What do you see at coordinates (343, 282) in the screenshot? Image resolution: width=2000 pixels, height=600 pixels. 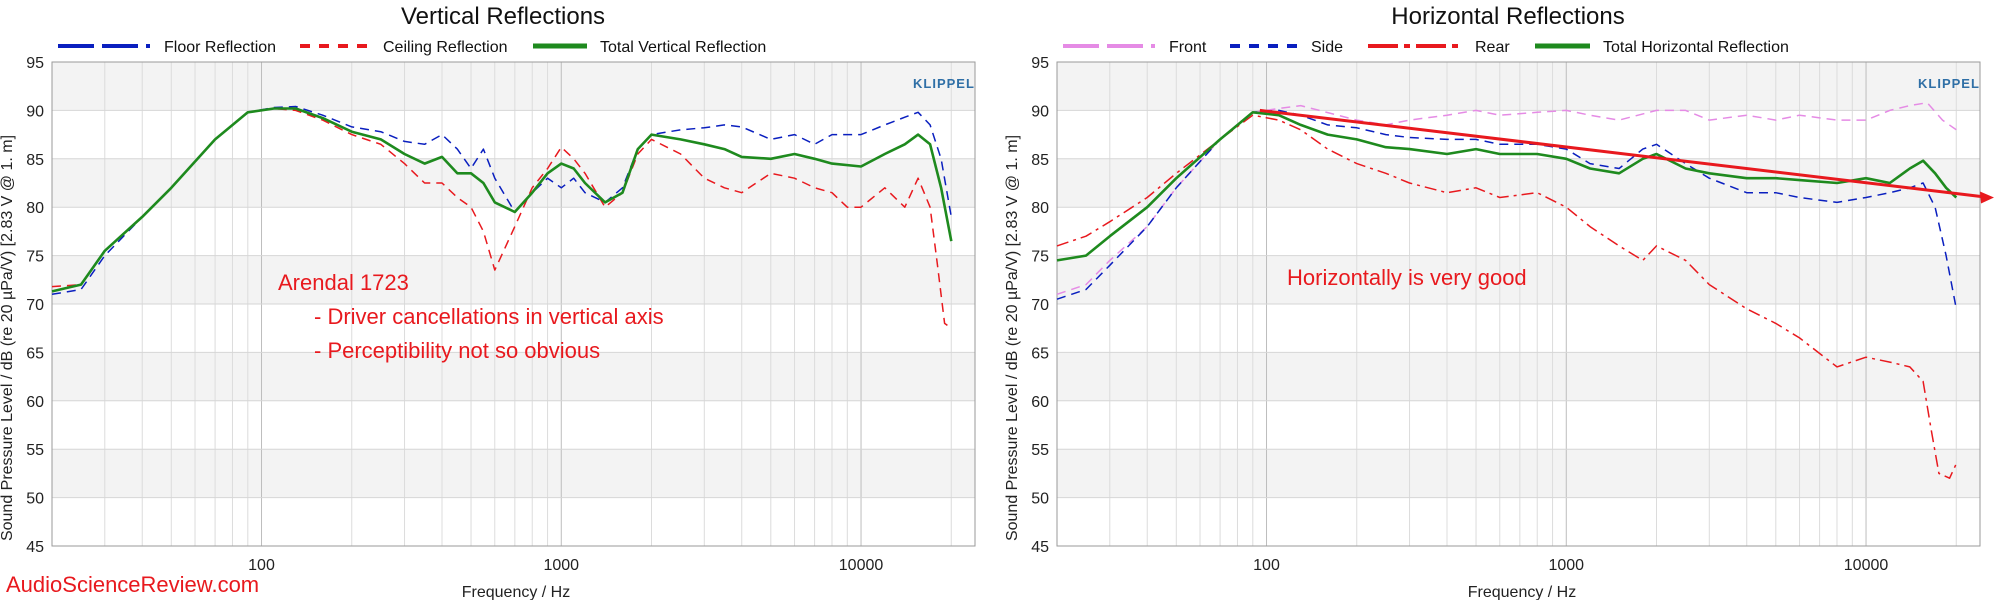 I see `annotation-model: Arendal 1723` at bounding box center [343, 282].